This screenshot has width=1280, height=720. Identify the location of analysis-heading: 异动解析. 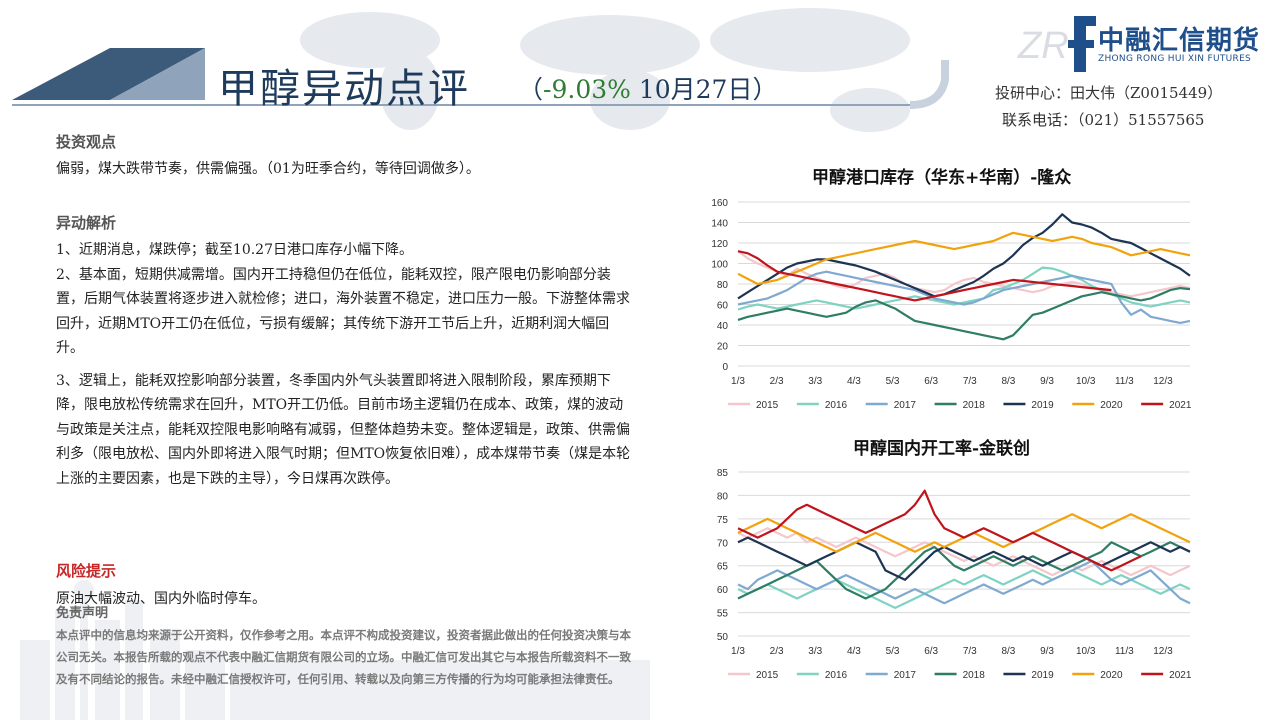
(86, 223).